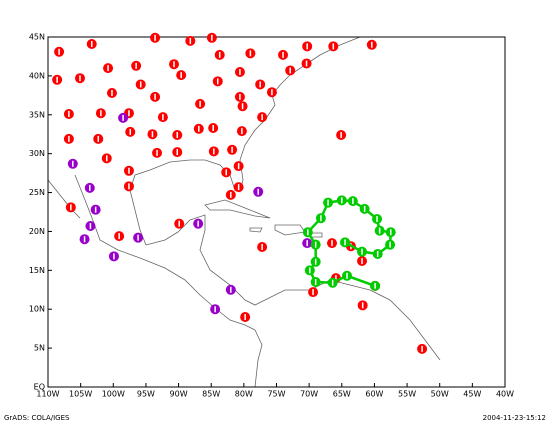 The height and width of the screenshot is (425, 550). I want to click on y-tick-label: 15N, so click(37, 270).